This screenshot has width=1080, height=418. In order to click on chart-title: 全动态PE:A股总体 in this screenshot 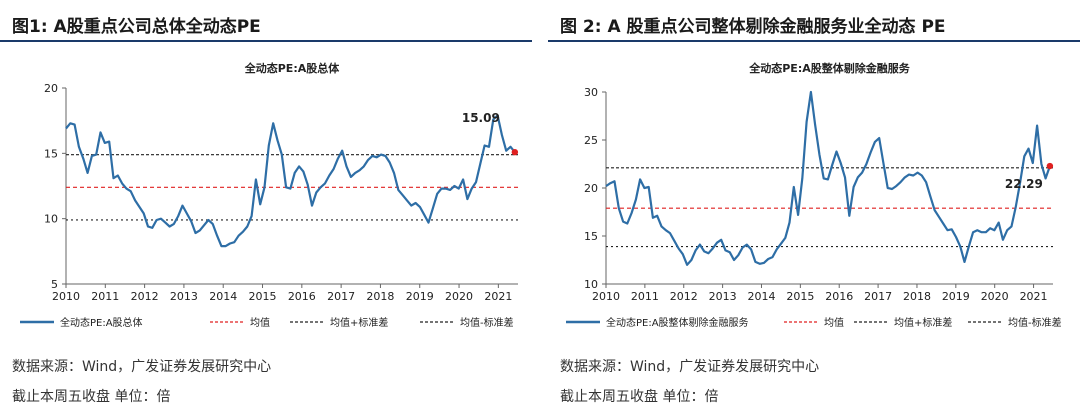, I will do `click(292, 68)`.